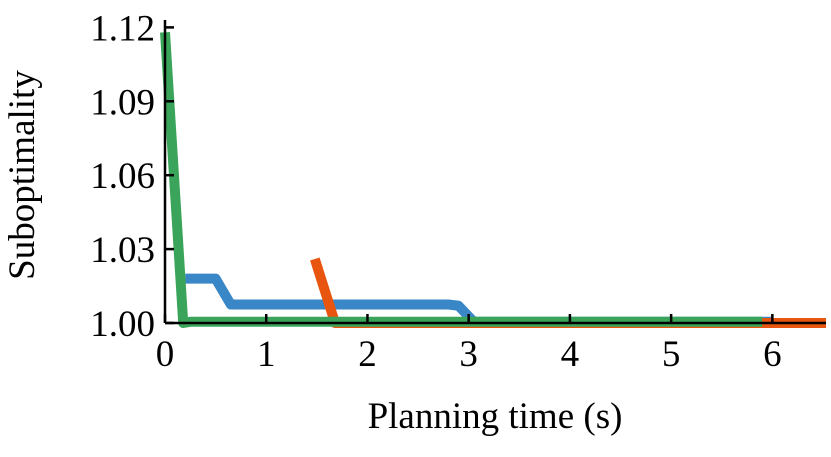 Image resolution: width=831 pixels, height=457 pixels. I want to click on y-tick-label: 1.03, so click(122, 250).